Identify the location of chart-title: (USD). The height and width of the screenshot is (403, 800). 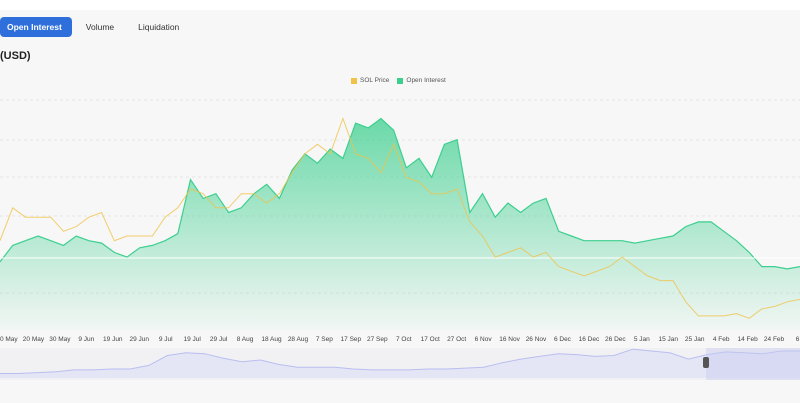
(15, 56).